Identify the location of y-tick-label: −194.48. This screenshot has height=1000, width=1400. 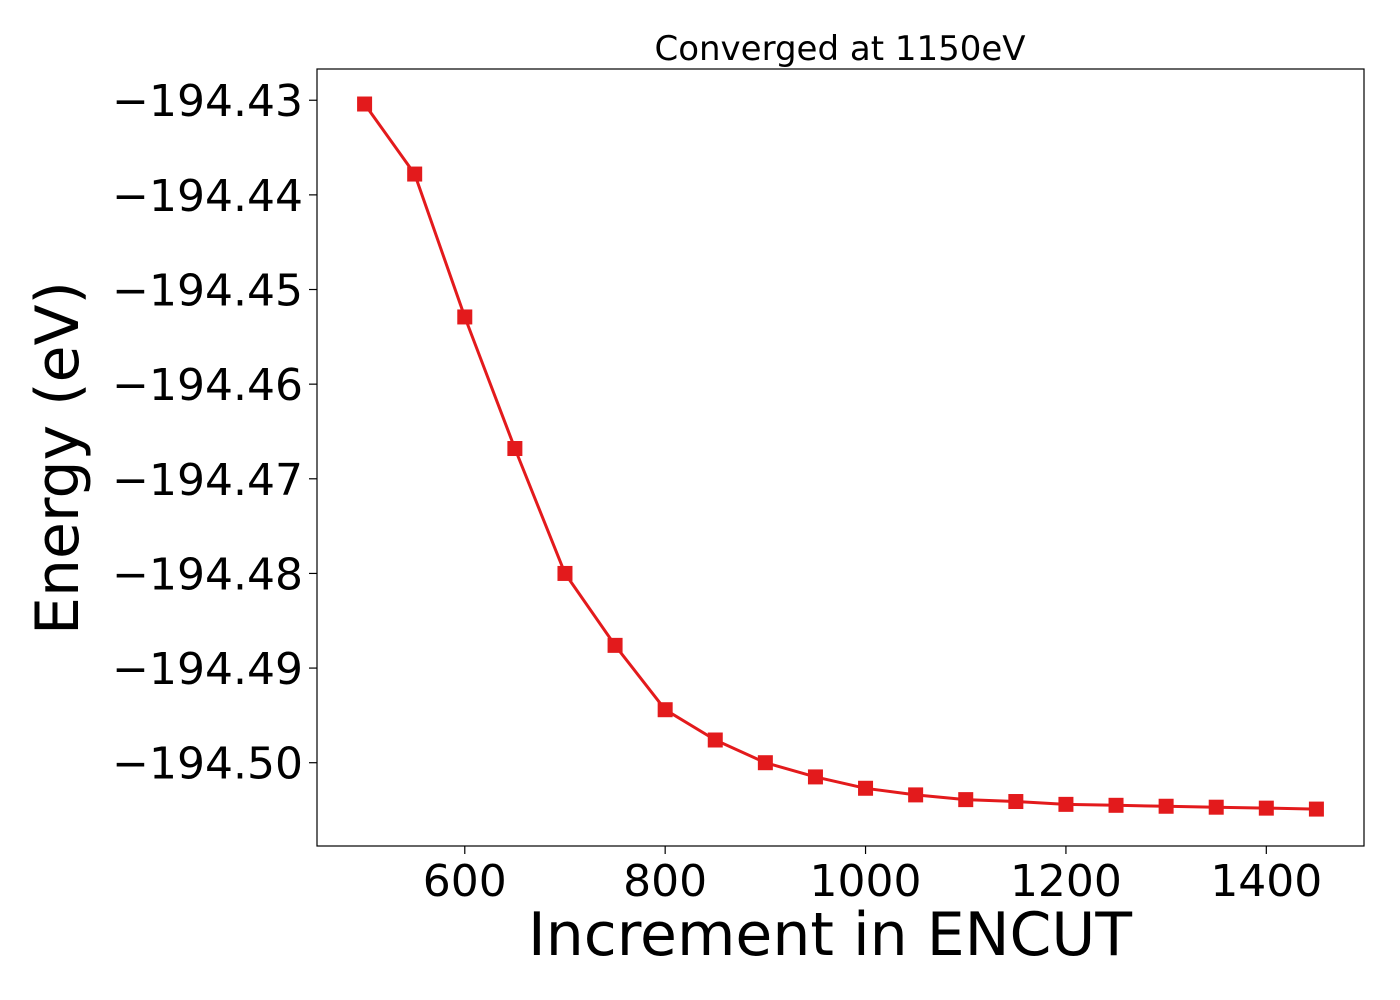
(207, 574).